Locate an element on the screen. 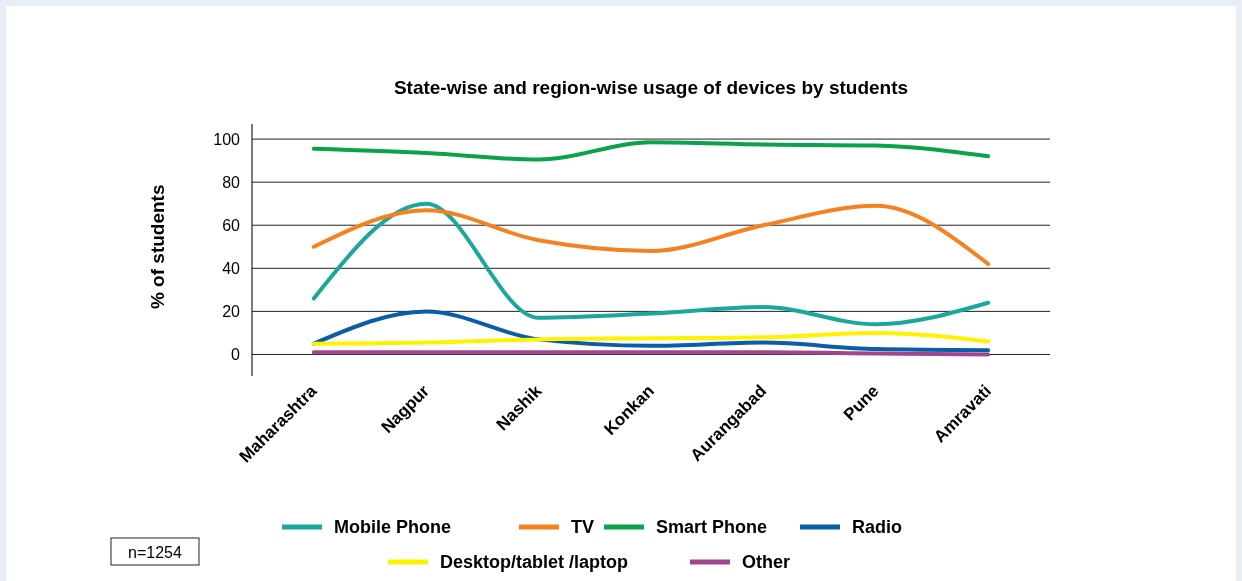 Image resolution: width=1242 pixels, height=581 pixels. legend-label: Mobile Phone is located at coordinates (392, 527).